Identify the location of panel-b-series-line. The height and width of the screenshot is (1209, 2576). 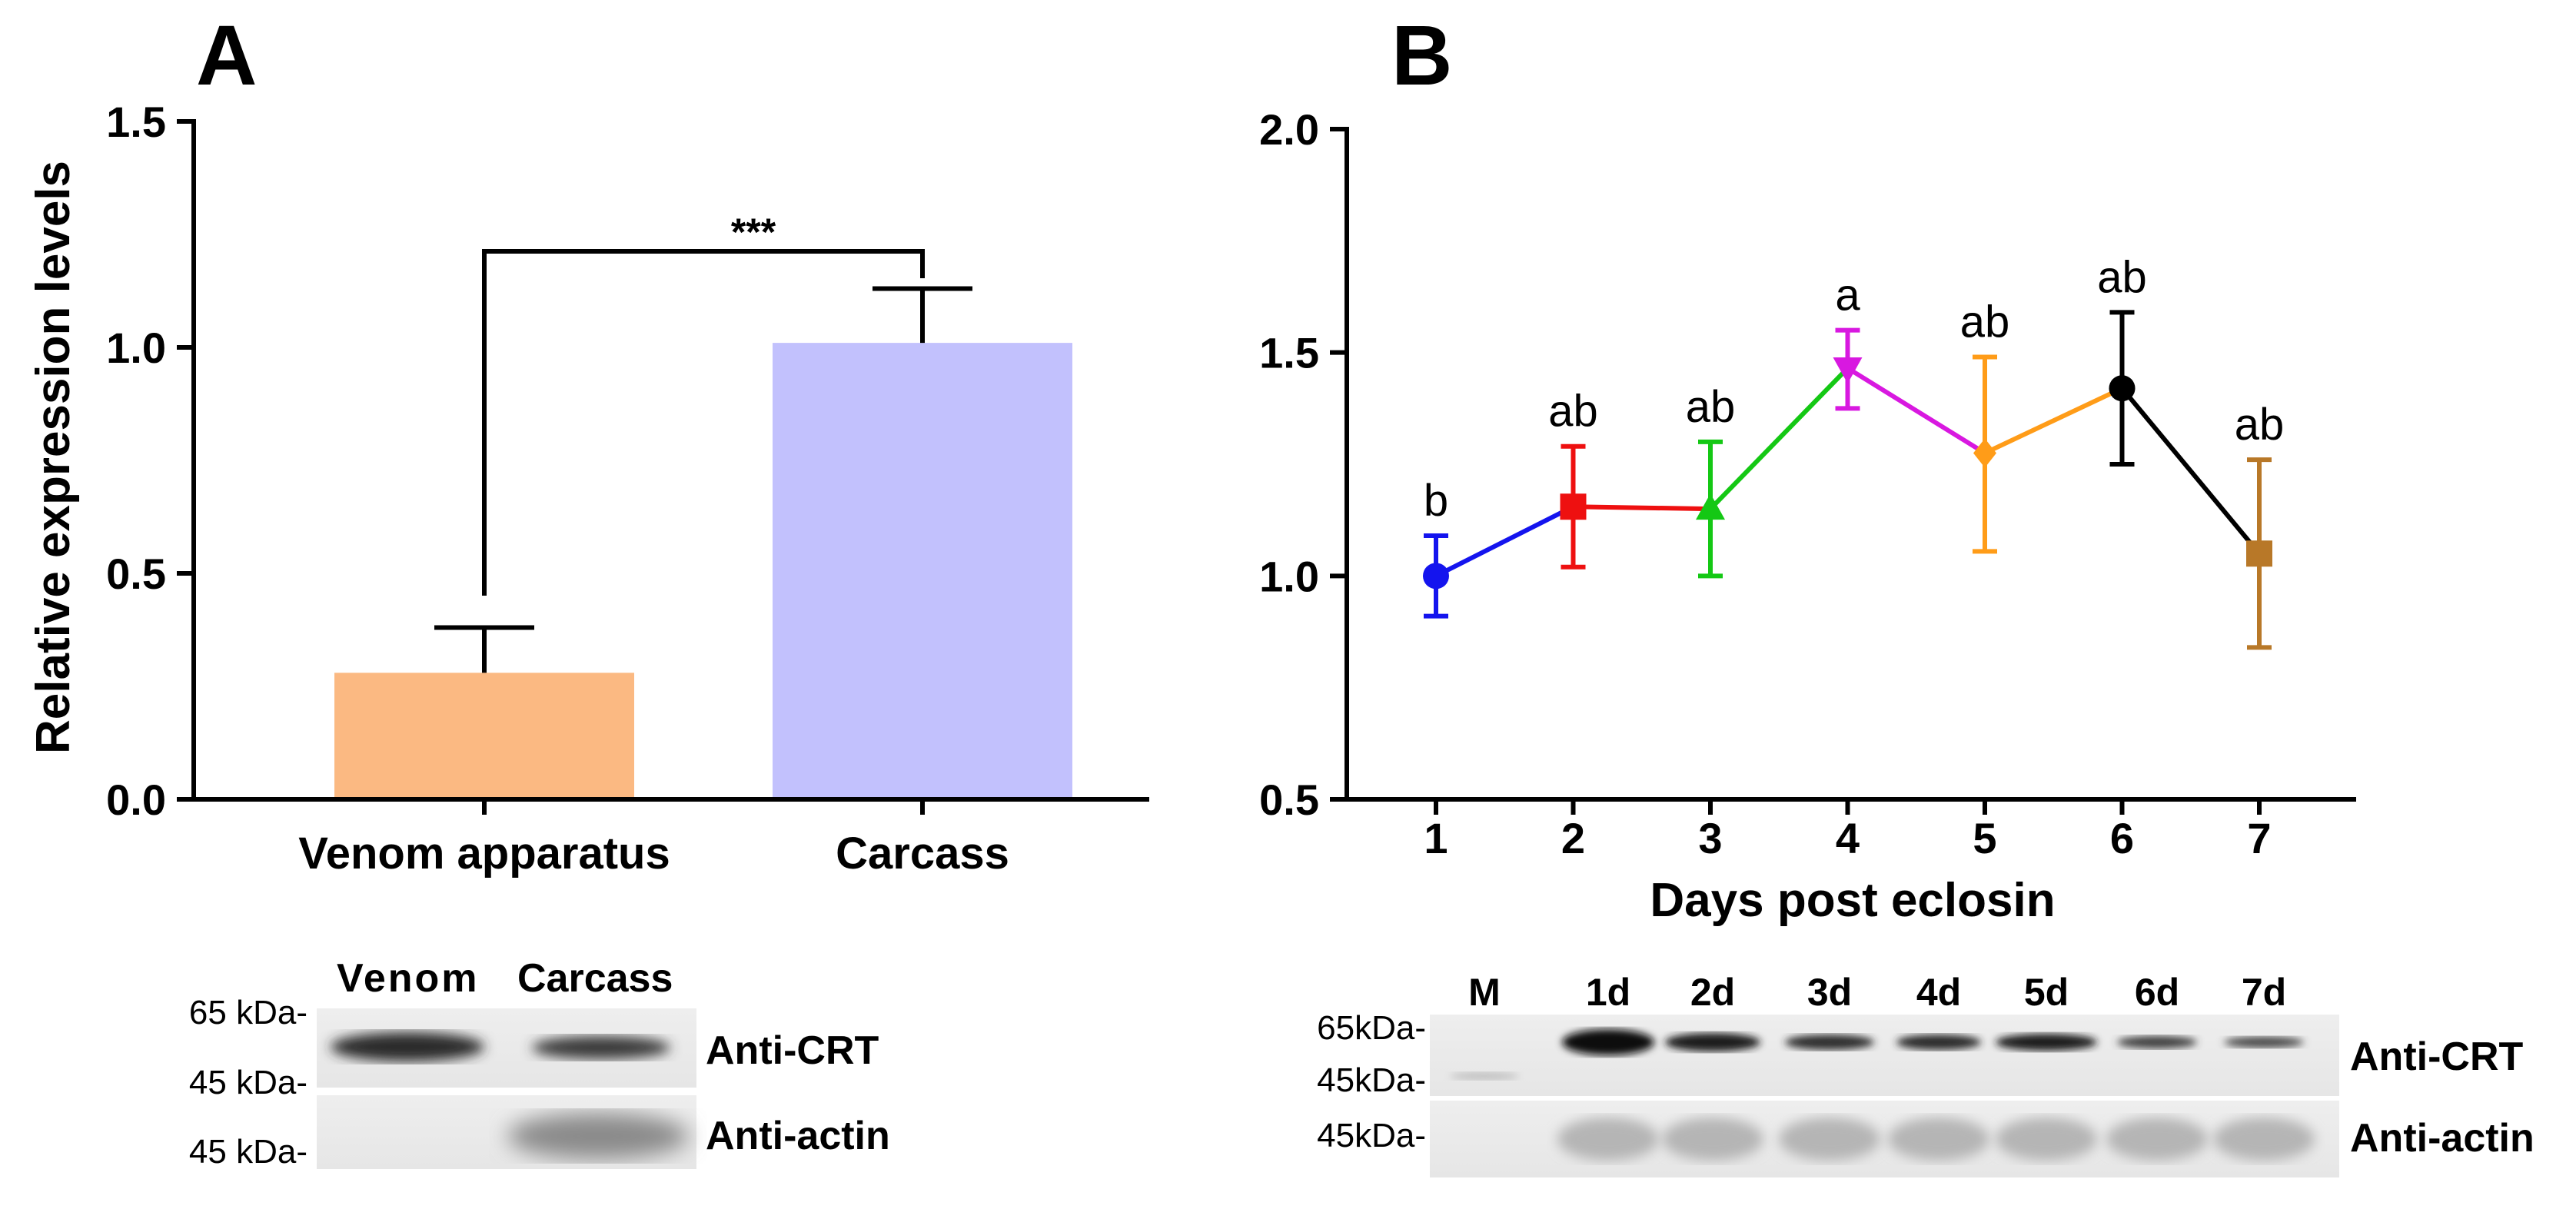
(1848, 472).